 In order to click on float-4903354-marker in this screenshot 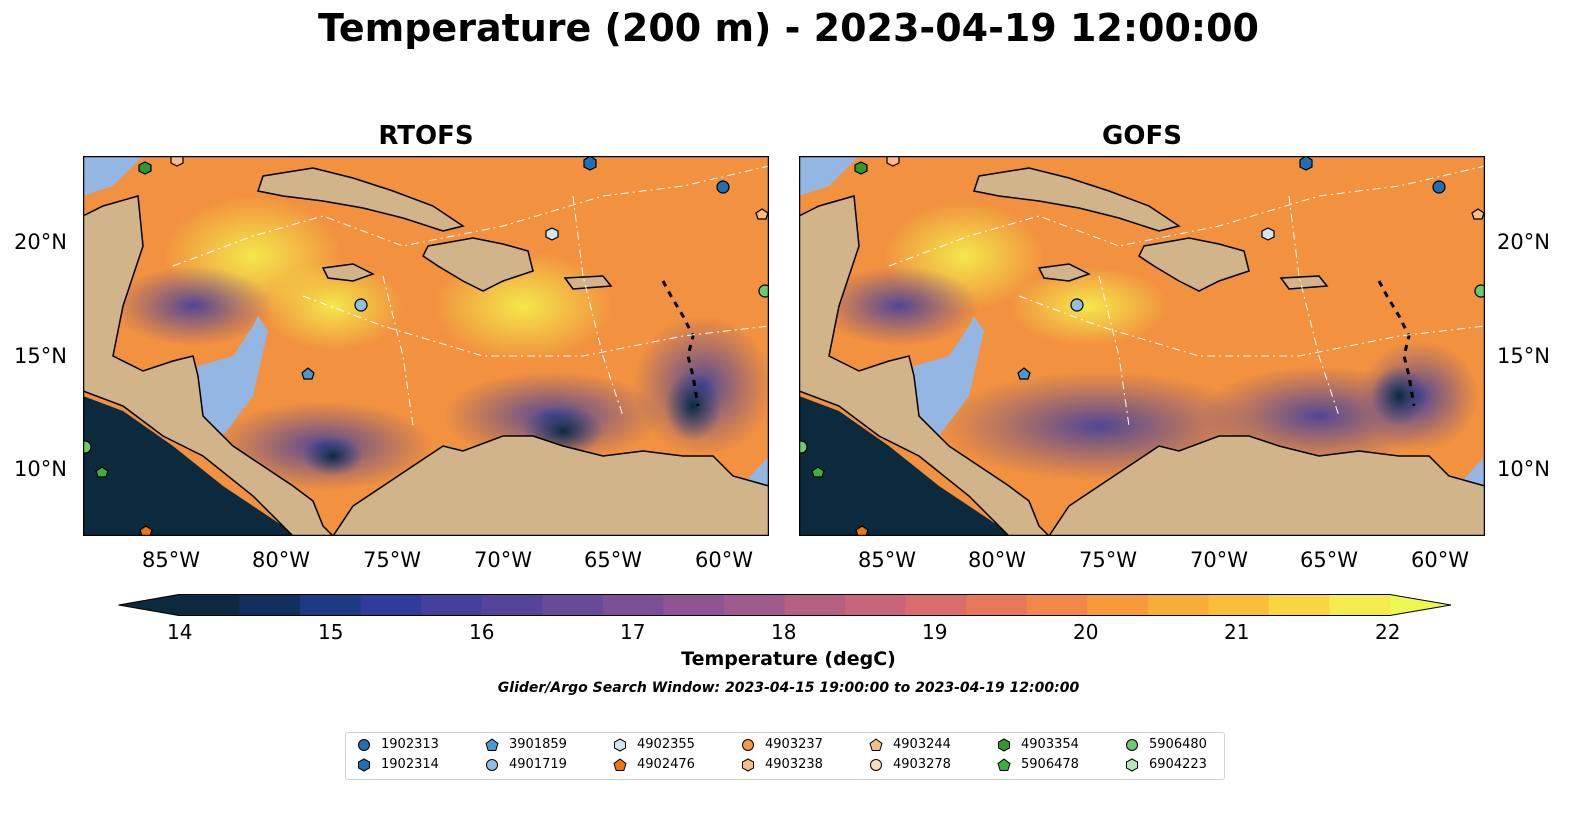, I will do `click(861, 168)`.